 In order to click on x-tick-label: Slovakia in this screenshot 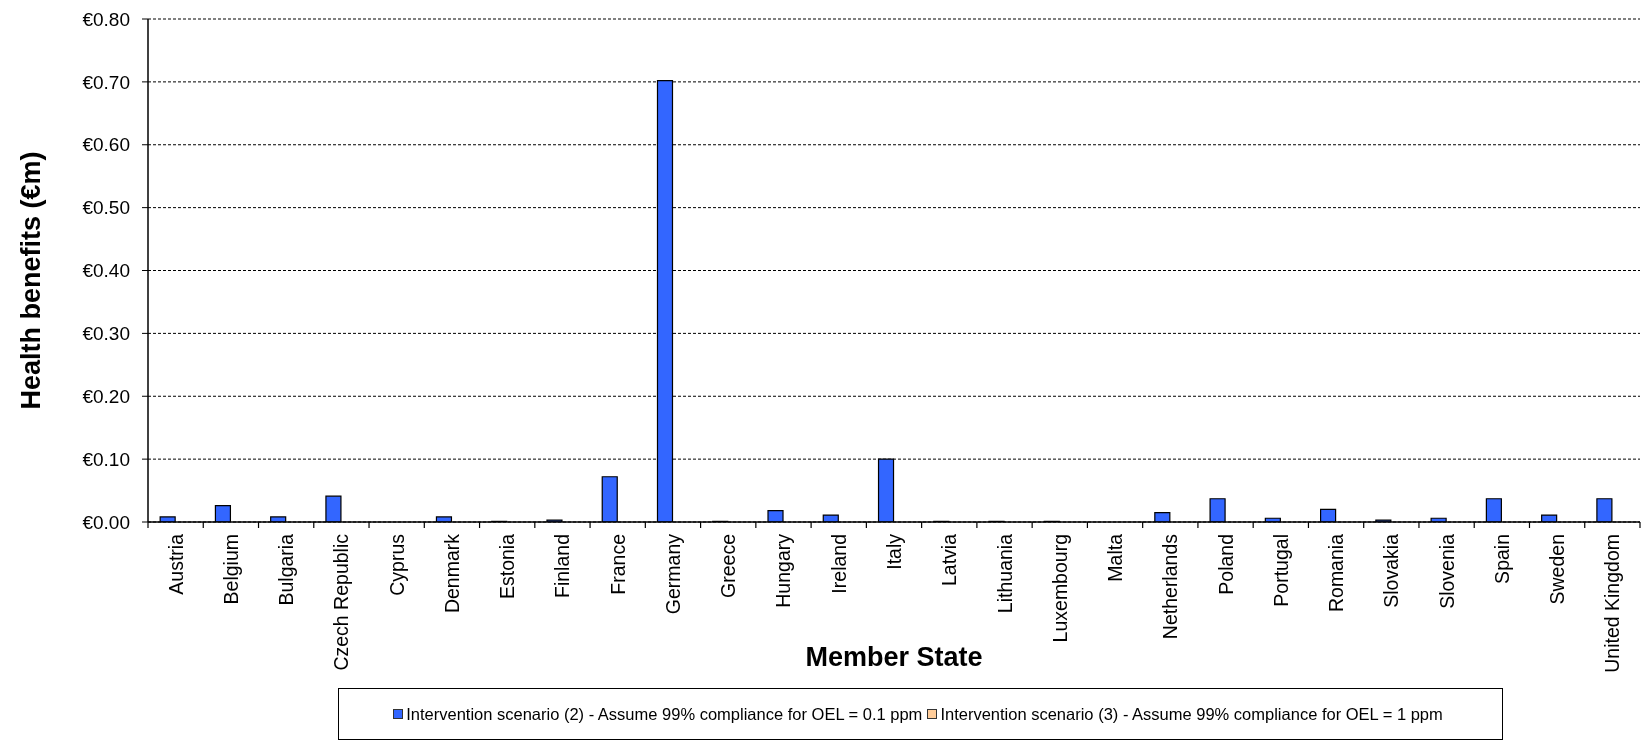, I will do `click(1391, 570)`.